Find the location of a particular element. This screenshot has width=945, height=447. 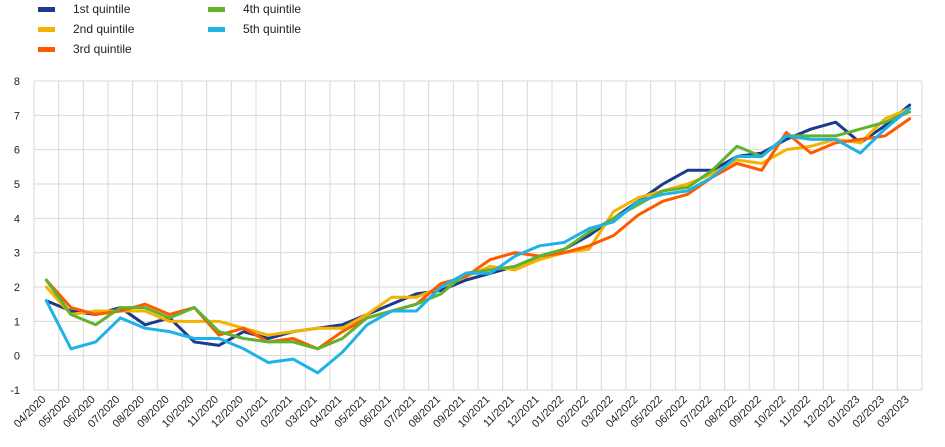

y-tick-label: 1 is located at coordinates (17, 322).